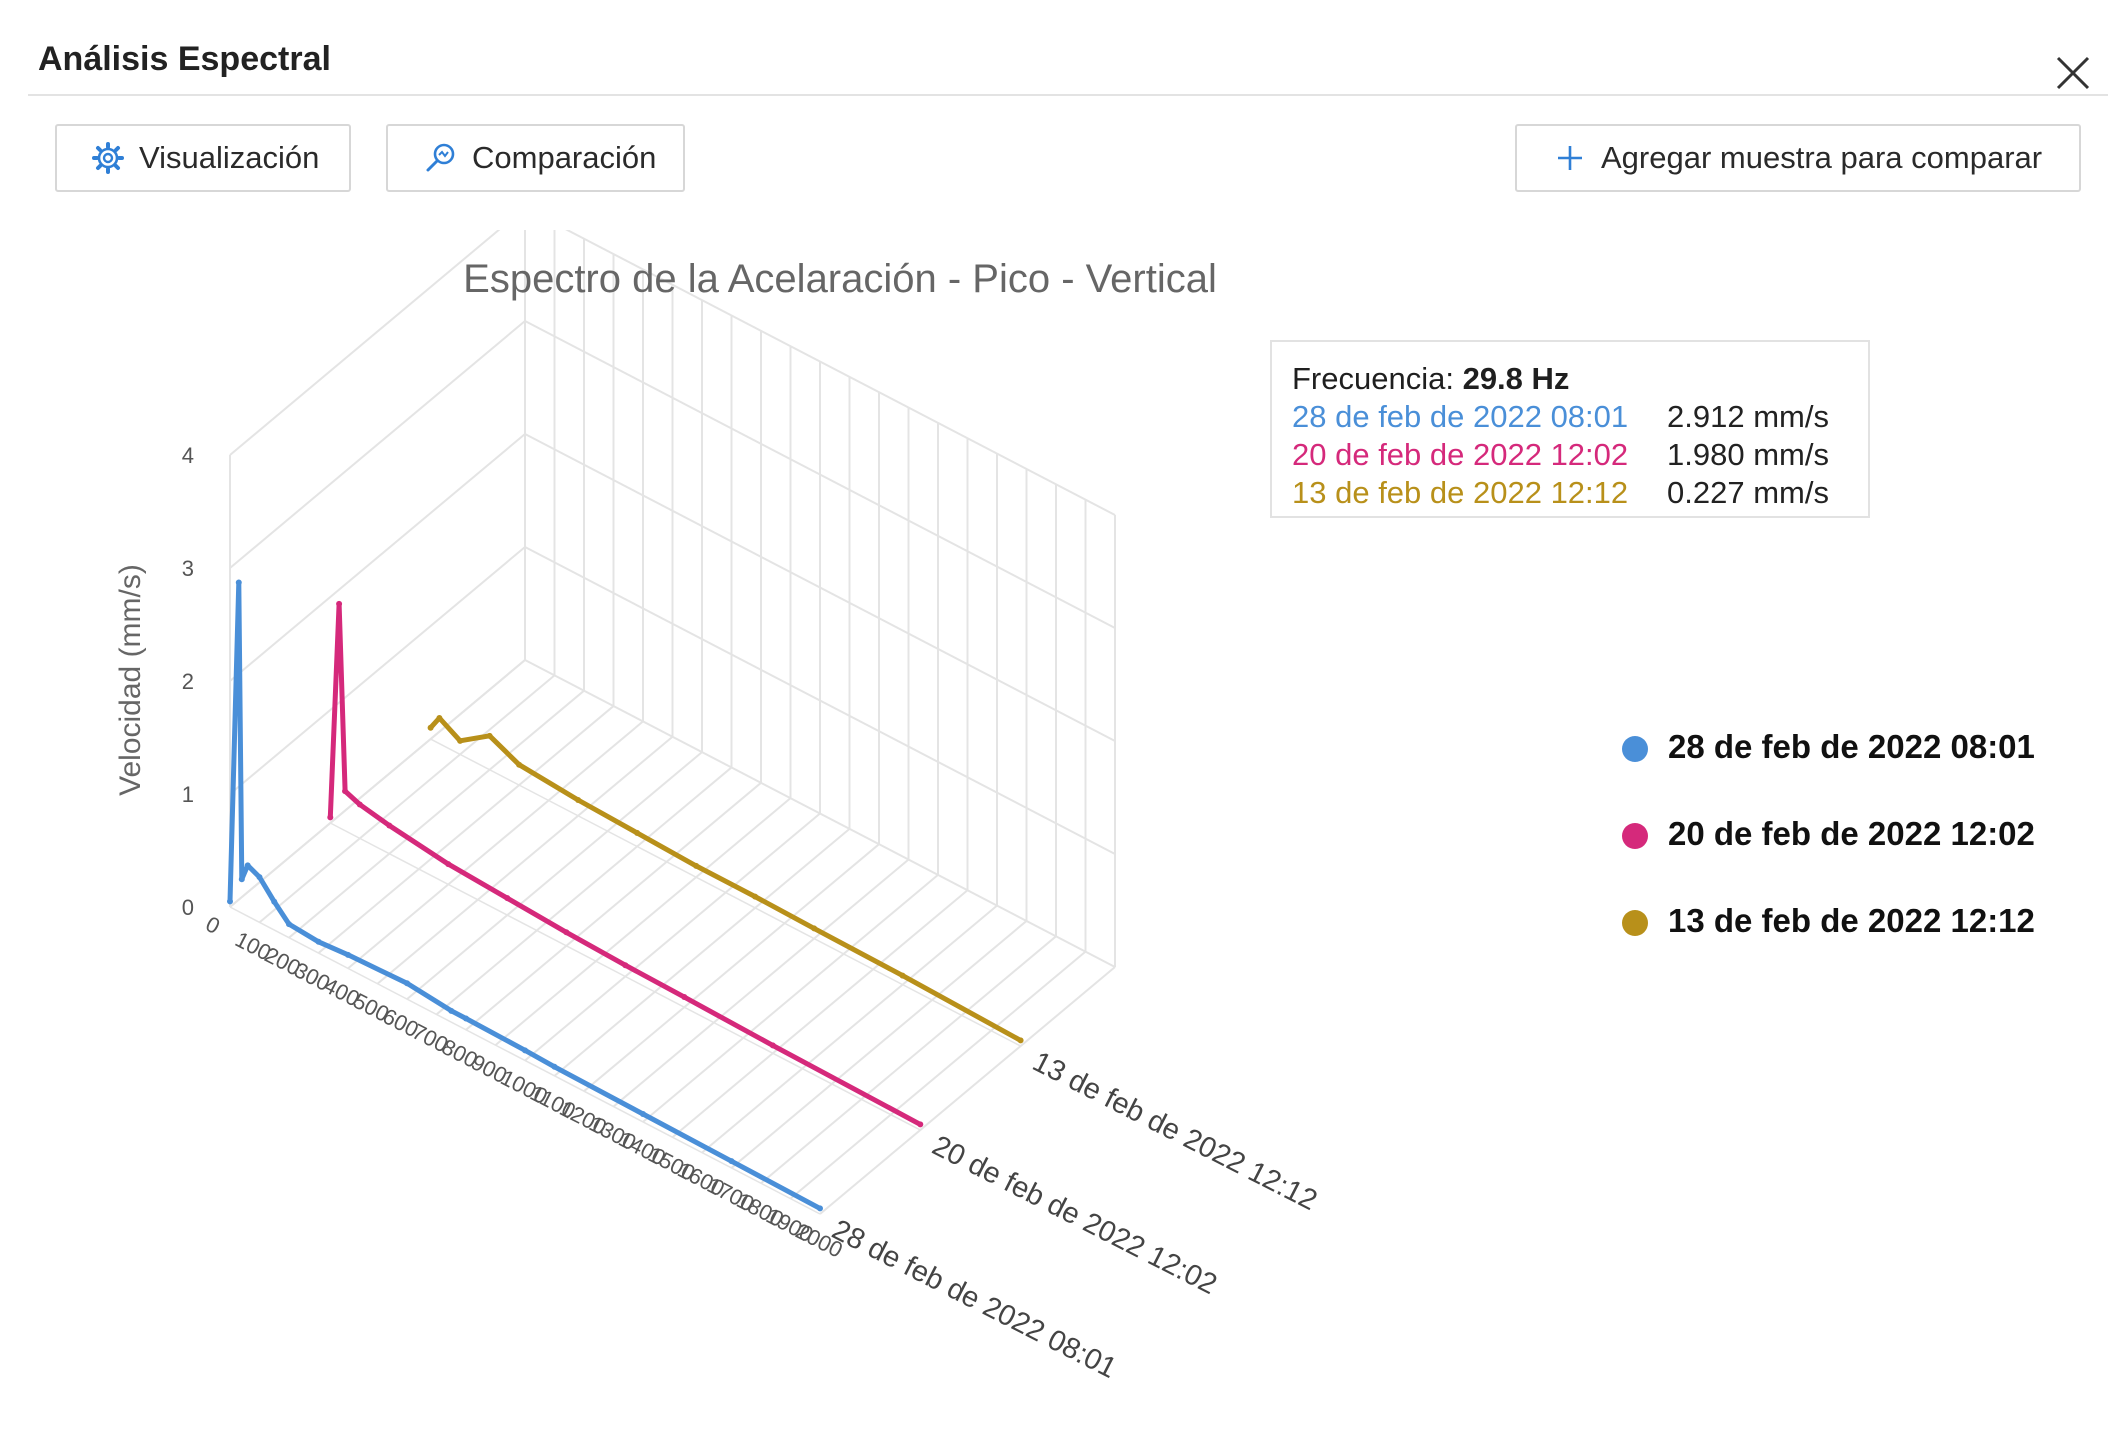 The height and width of the screenshot is (1448, 2117). What do you see at coordinates (974, 1299) in the screenshot?
I see `depth-axis-label: 28 de feb de 2022 08:01` at bounding box center [974, 1299].